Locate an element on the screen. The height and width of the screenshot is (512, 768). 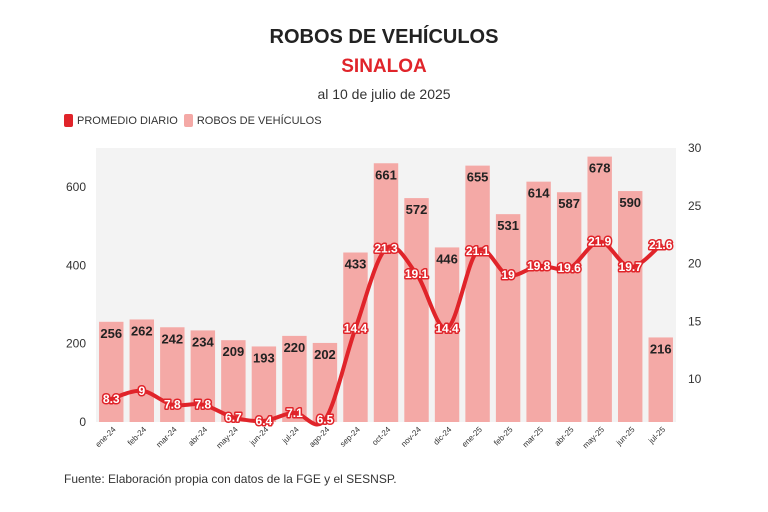
bar-value-label: 587 is located at coordinates (569, 203).